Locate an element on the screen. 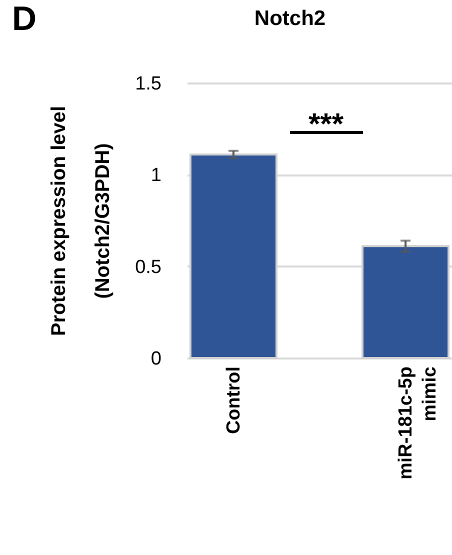 This screenshot has height=555, width=452. x-tick-label: miR-181c-5p mimic is located at coordinates (418, 423).